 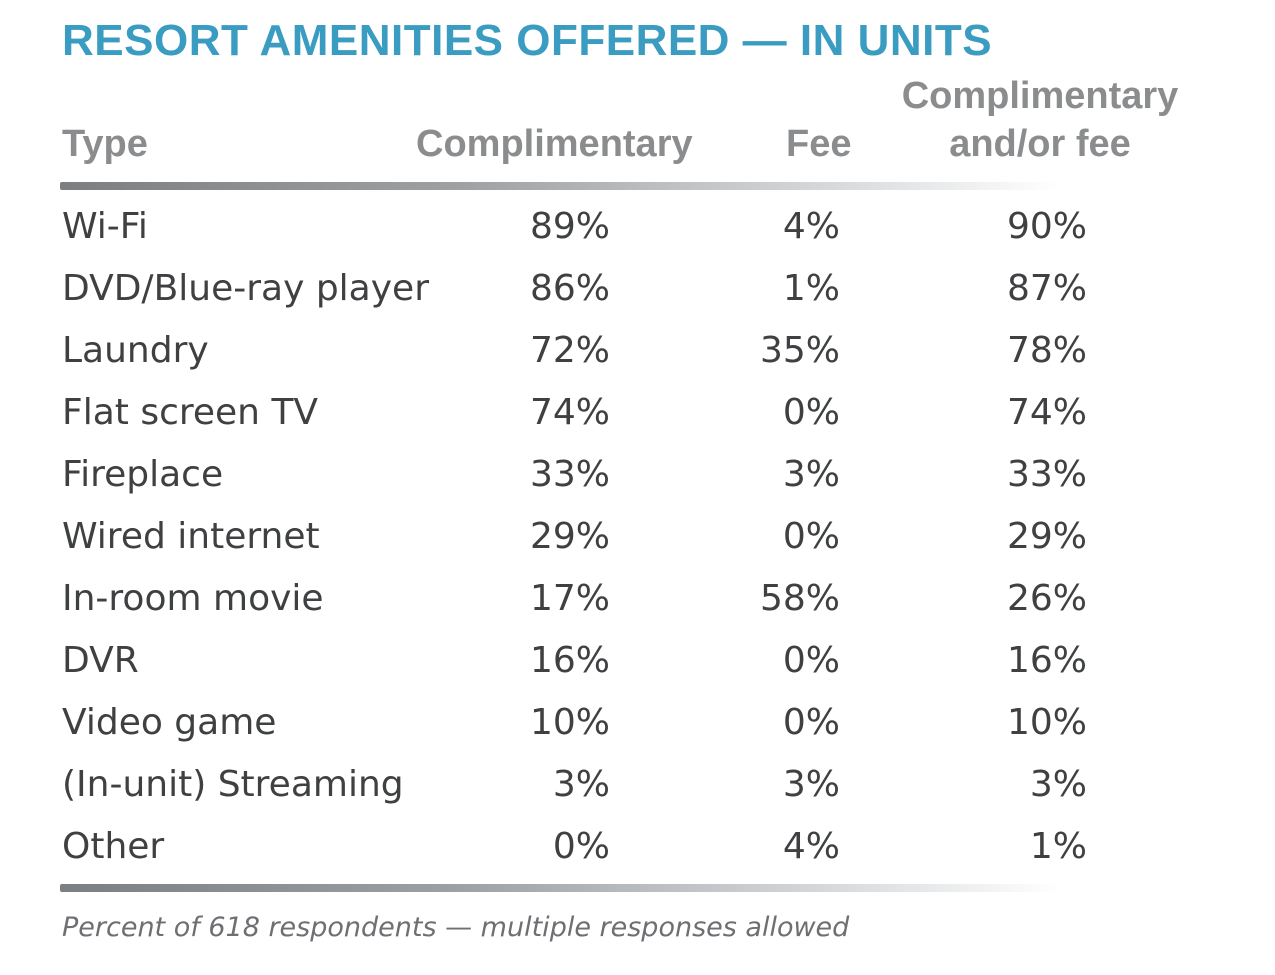 What do you see at coordinates (569, 722) in the screenshot?
I see `cell-complimentary: 10%` at bounding box center [569, 722].